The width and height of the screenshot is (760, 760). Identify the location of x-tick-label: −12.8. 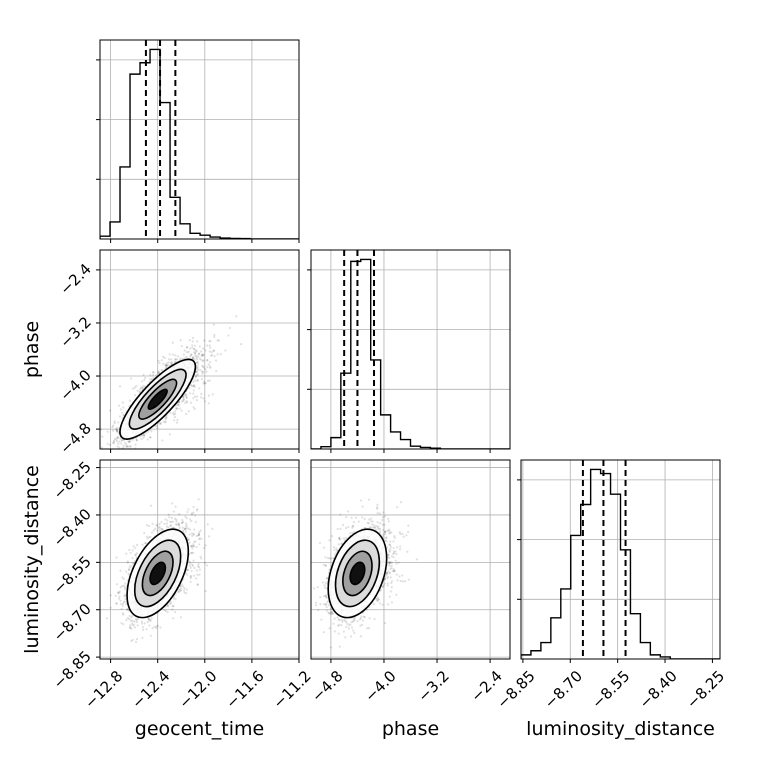
(103, 689).